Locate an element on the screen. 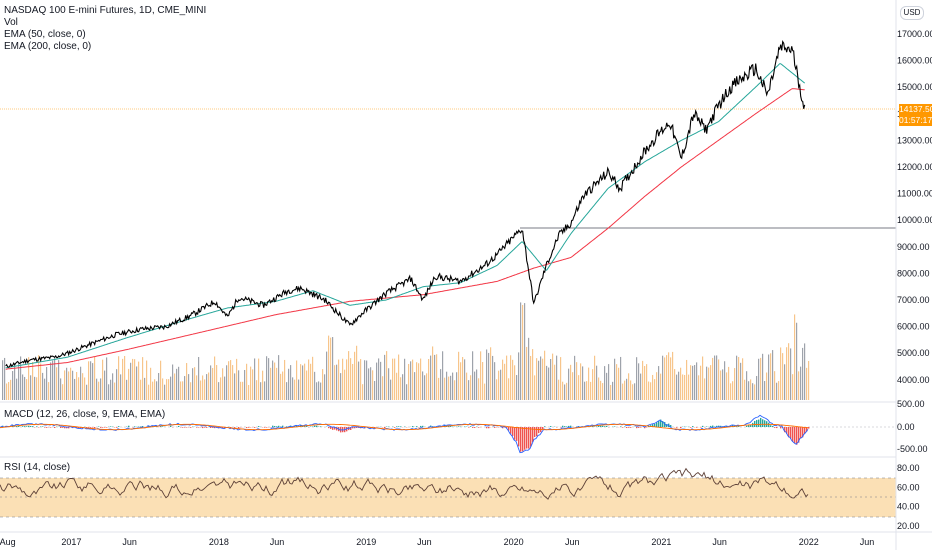 The height and width of the screenshot is (550, 932). rsi-band is located at coordinates (448, 497).